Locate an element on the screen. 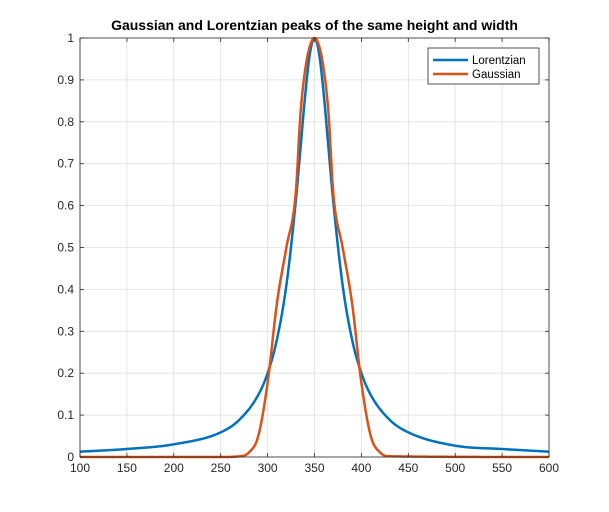  x-tick-label: 450 is located at coordinates (408, 468).